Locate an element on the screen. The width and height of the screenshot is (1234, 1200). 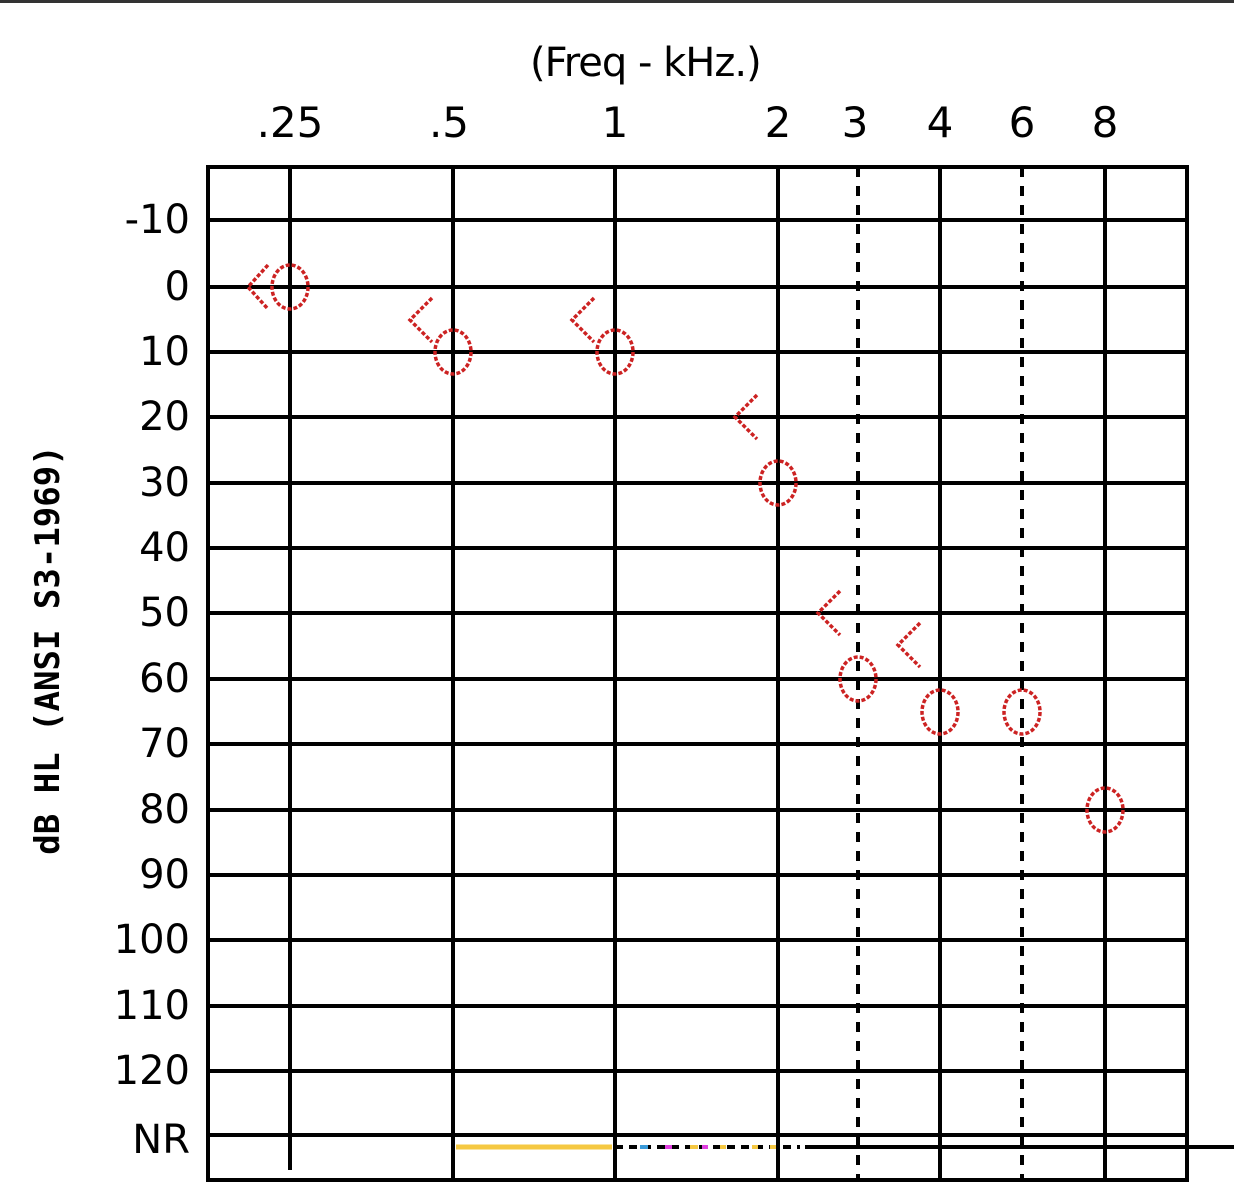
bracket-marker-0.25k is located at coordinates (257, 287).